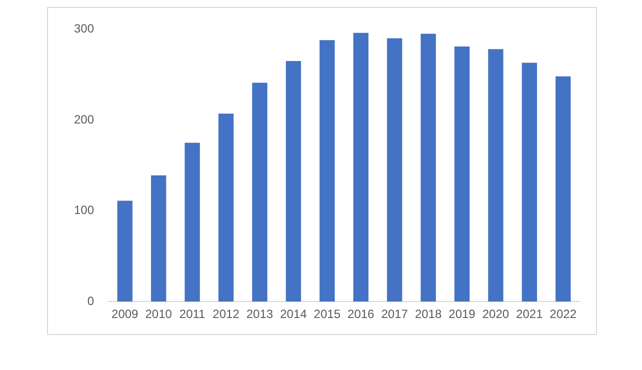 The height and width of the screenshot is (370, 642). I want to click on y-tick-label: 0, so click(90, 301).